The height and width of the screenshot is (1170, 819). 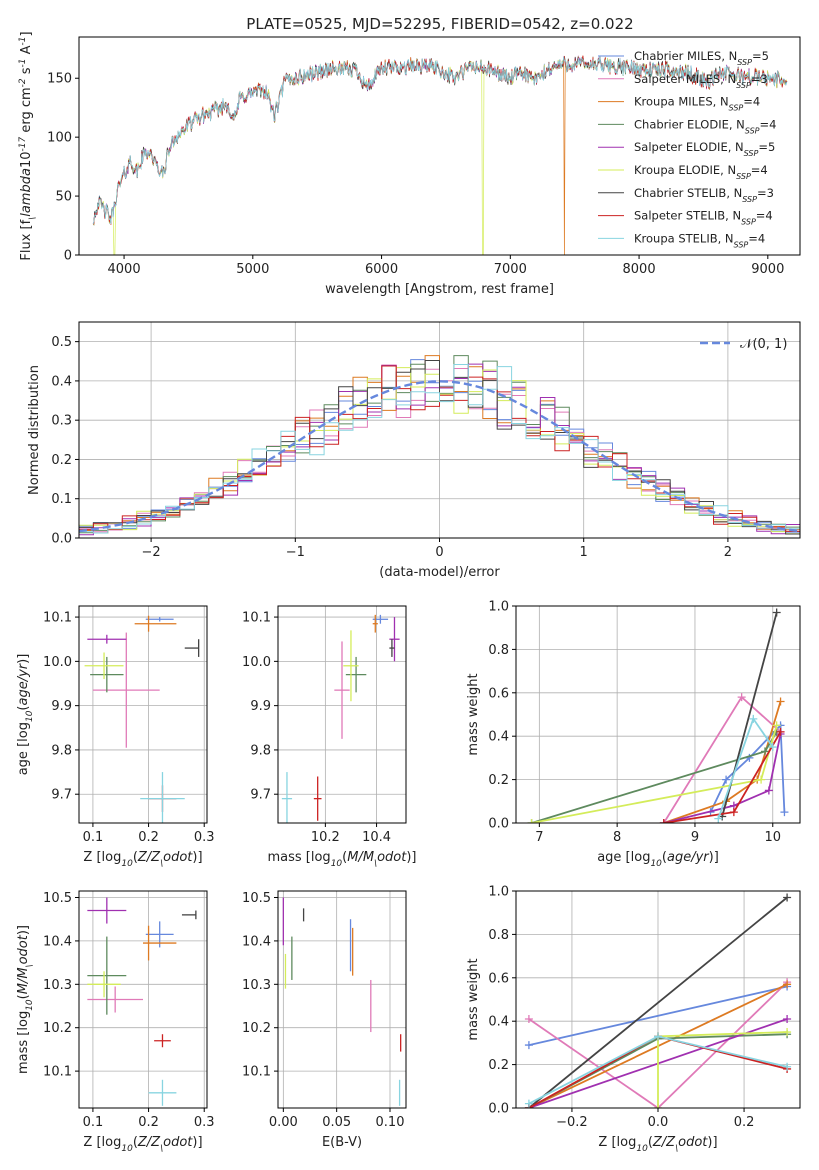 What do you see at coordinates (381, 269) in the screenshot?
I see `x-tick-label: 6000` at bounding box center [381, 269].